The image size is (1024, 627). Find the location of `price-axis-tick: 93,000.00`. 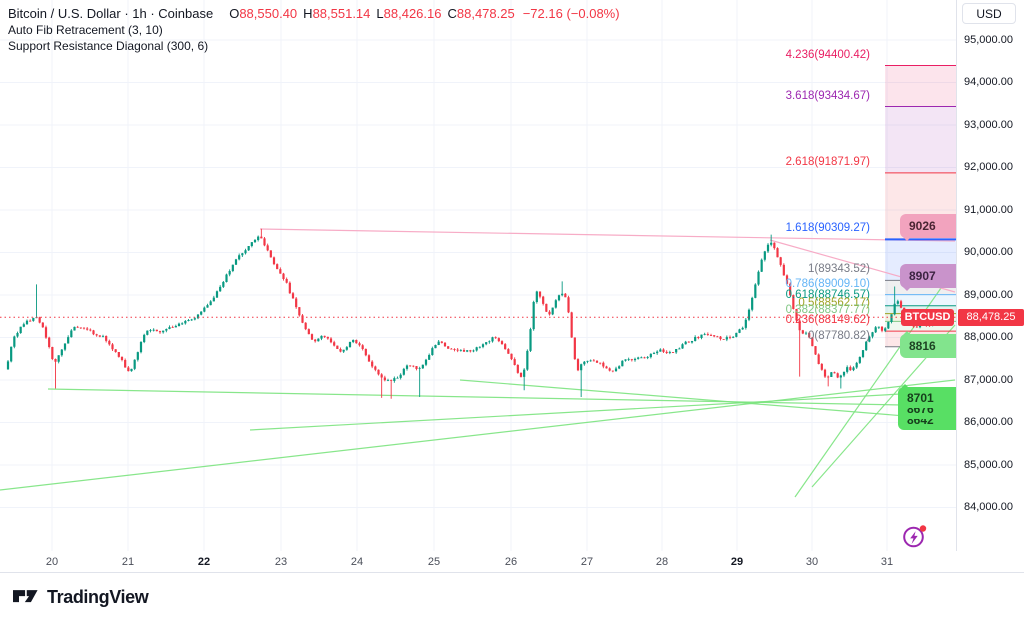

price-axis-tick: 93,000.00 is located at coordinates (988, 124).